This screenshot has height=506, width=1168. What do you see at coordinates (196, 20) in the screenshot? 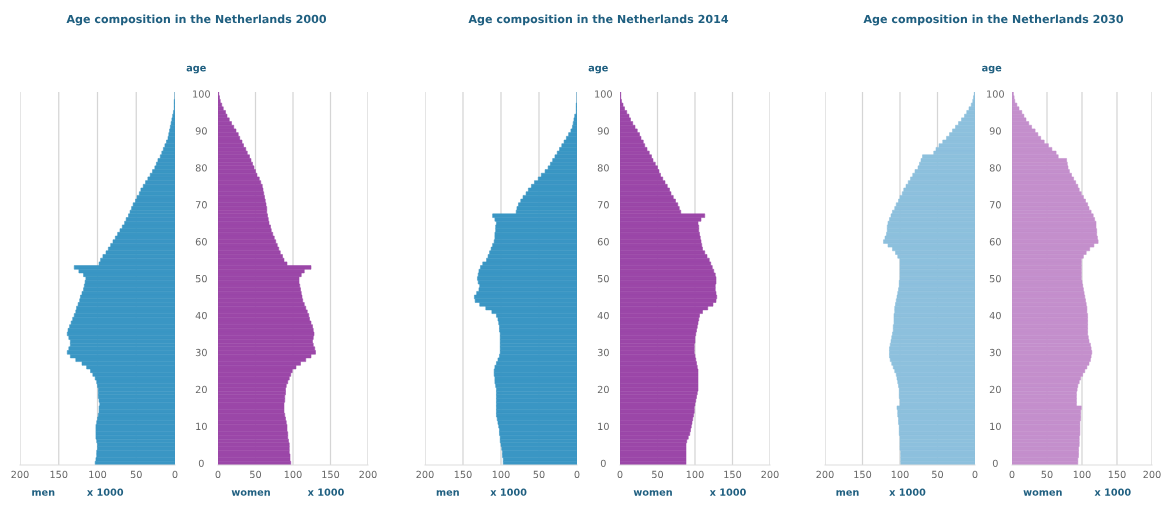
I see `chart-title: Age composition in the Netherlands 2000` at bounding box center [196, 20].